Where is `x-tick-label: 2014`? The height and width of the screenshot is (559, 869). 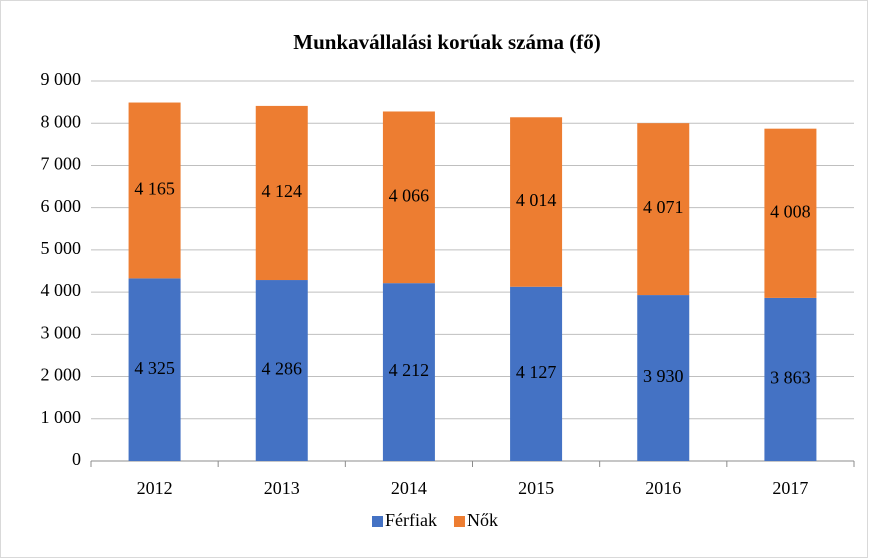 x-tick-label: 2014 is located at coordinates (409, 488).